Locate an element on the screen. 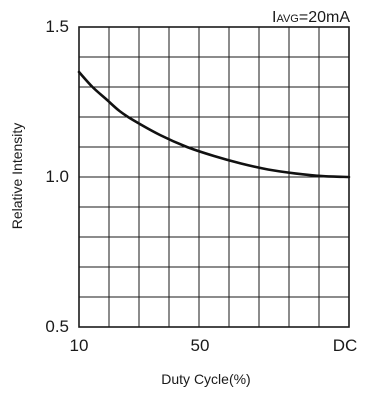 This screenshot has width=365, height=393. x-tick-label: 50 is located at coordinates (200, 345).